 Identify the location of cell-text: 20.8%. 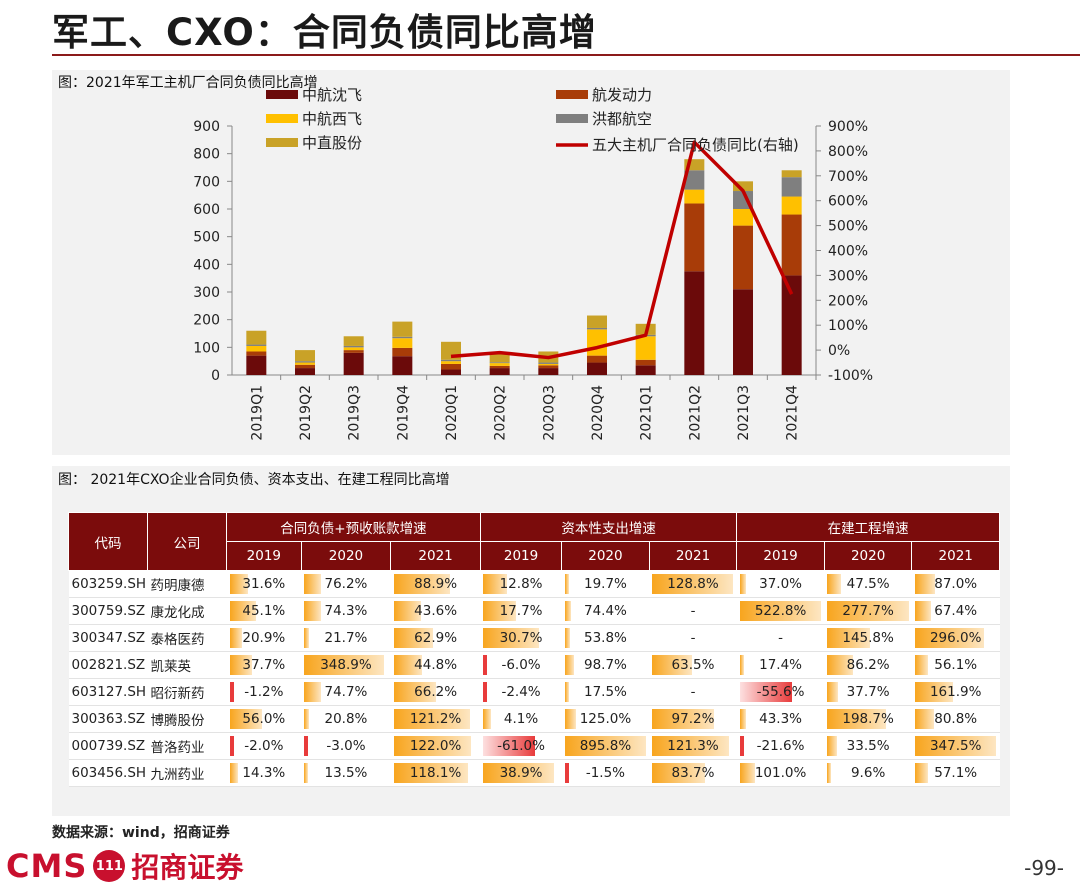
(346, 719).